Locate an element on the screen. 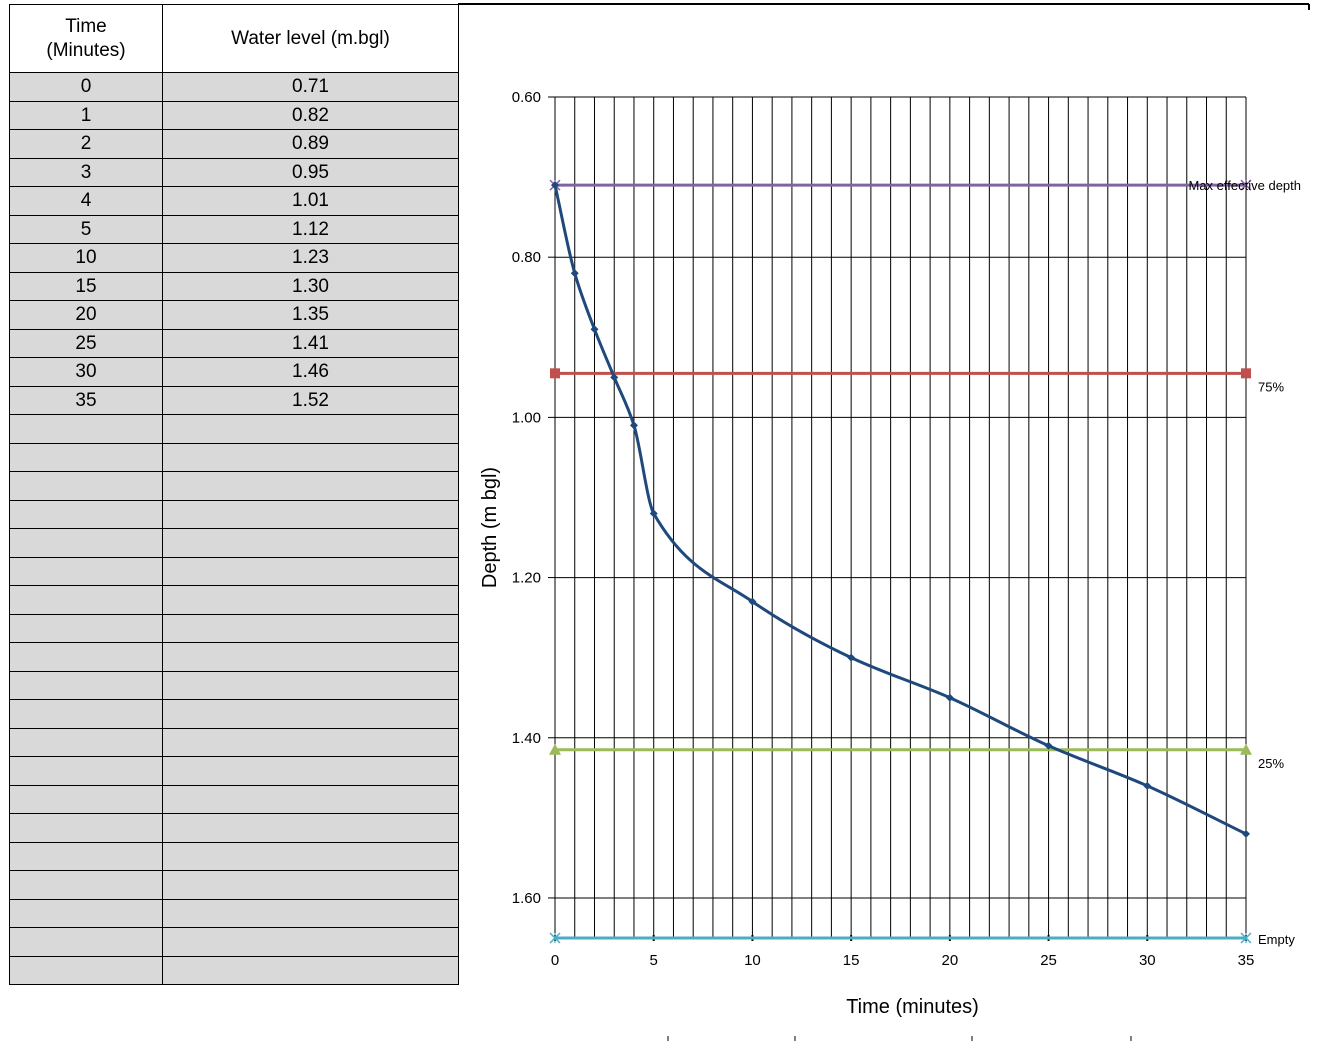  water-level-cell: 0.95 is located at coordinates (310, 172).